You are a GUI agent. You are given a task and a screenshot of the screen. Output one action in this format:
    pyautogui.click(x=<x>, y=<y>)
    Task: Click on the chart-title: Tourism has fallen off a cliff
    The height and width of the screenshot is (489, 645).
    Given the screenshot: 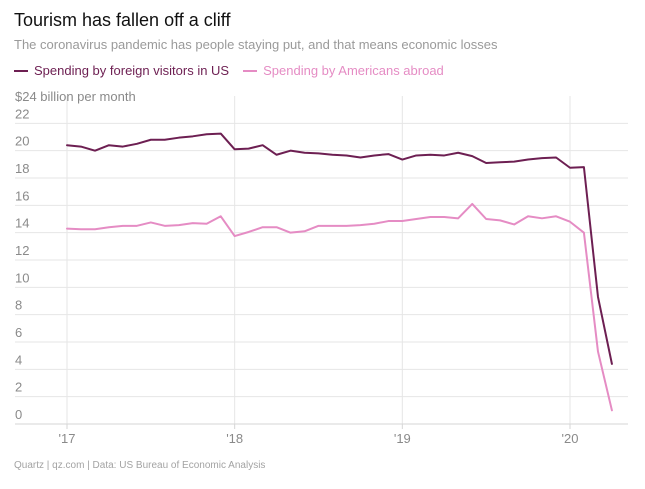 What is the action you would take?
    pyautogui.click(x=122, y=20)
    